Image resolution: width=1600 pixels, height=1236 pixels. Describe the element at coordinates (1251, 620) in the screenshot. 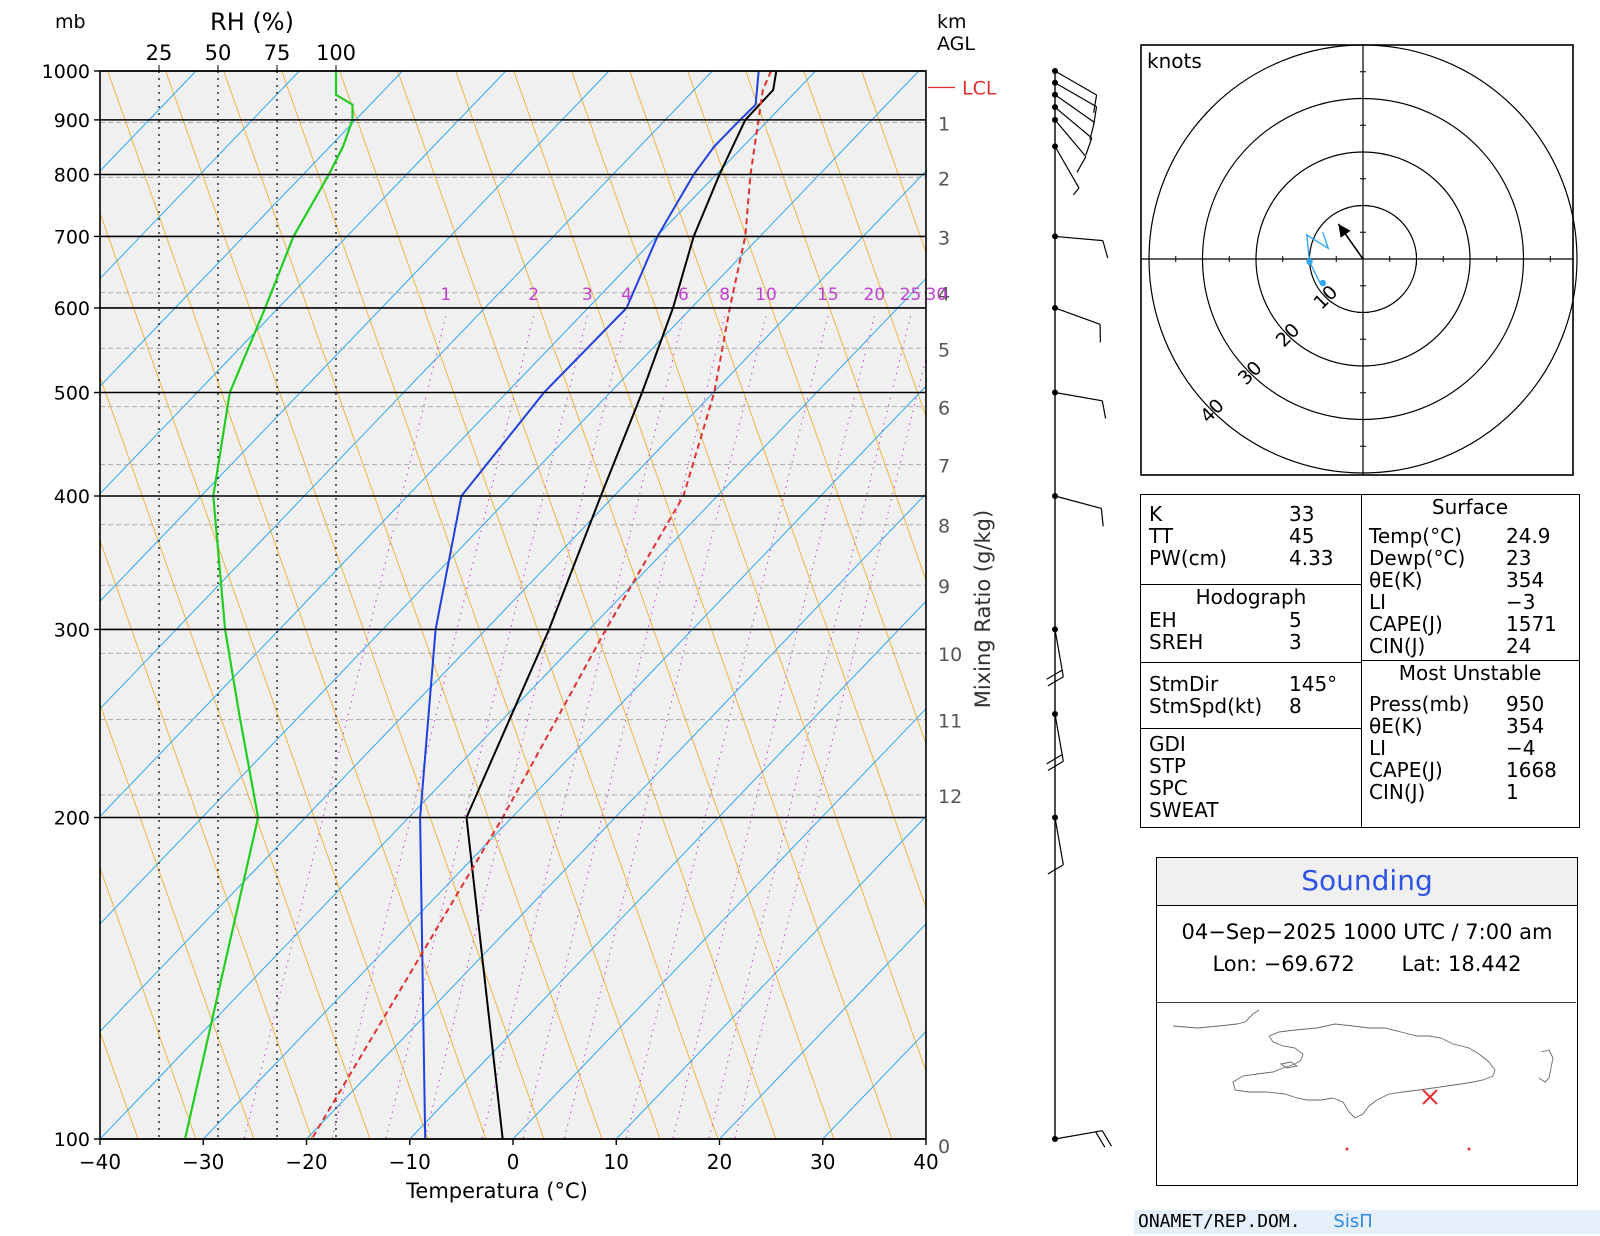

I see `index-row: EH 5` at that location.